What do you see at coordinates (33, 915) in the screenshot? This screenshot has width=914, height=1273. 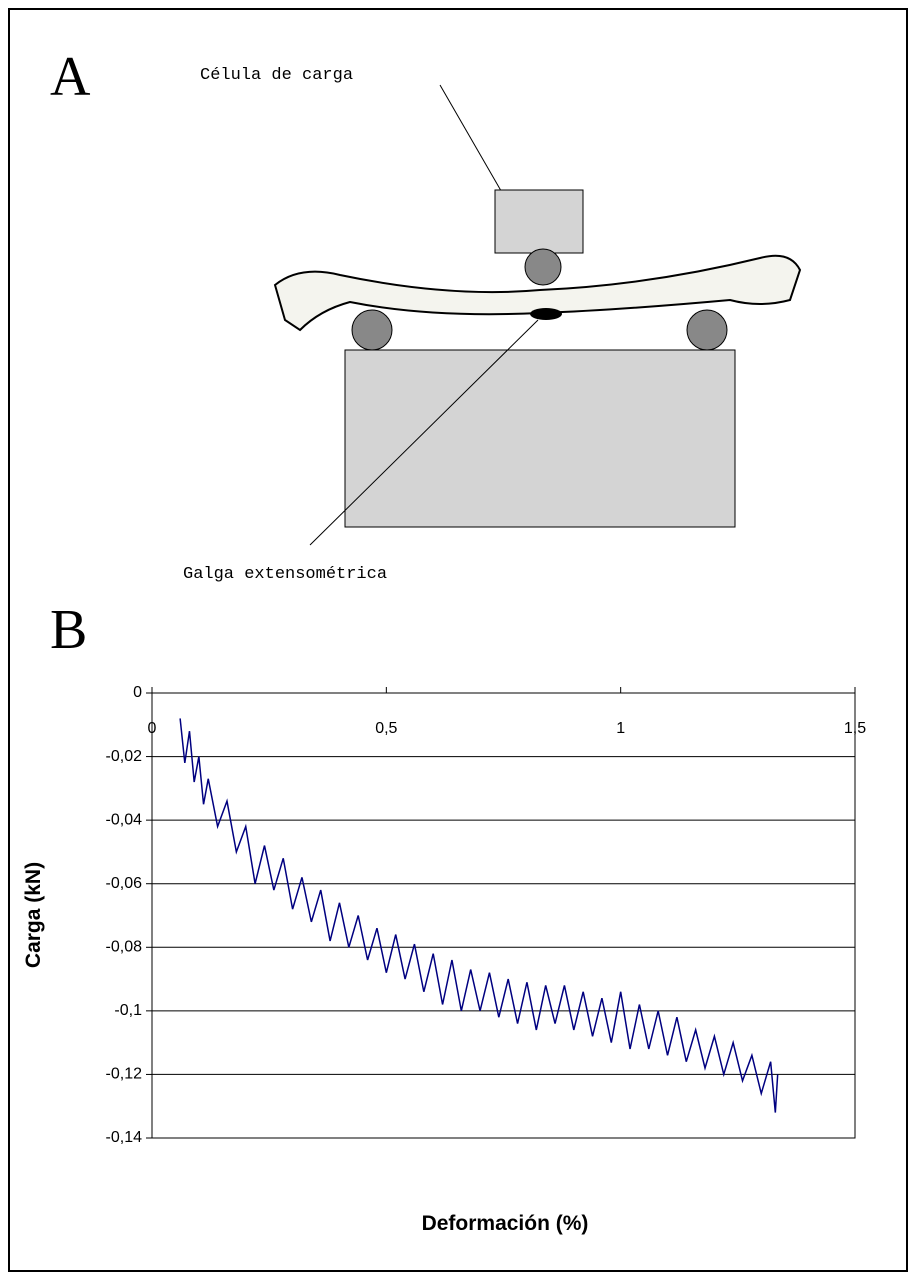 I see `y-axis-label: Carga (kN)` at bounding box center [33, 915].